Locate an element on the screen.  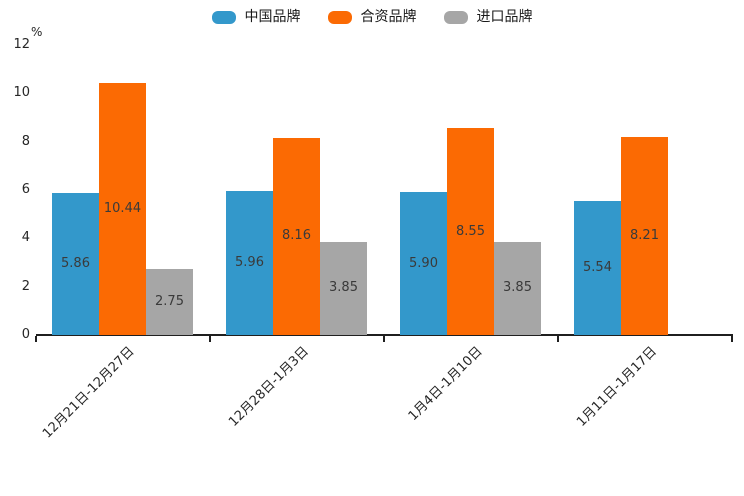
x-tick-label: 12月28日-1月3日 is located at coordinates (268, 387).